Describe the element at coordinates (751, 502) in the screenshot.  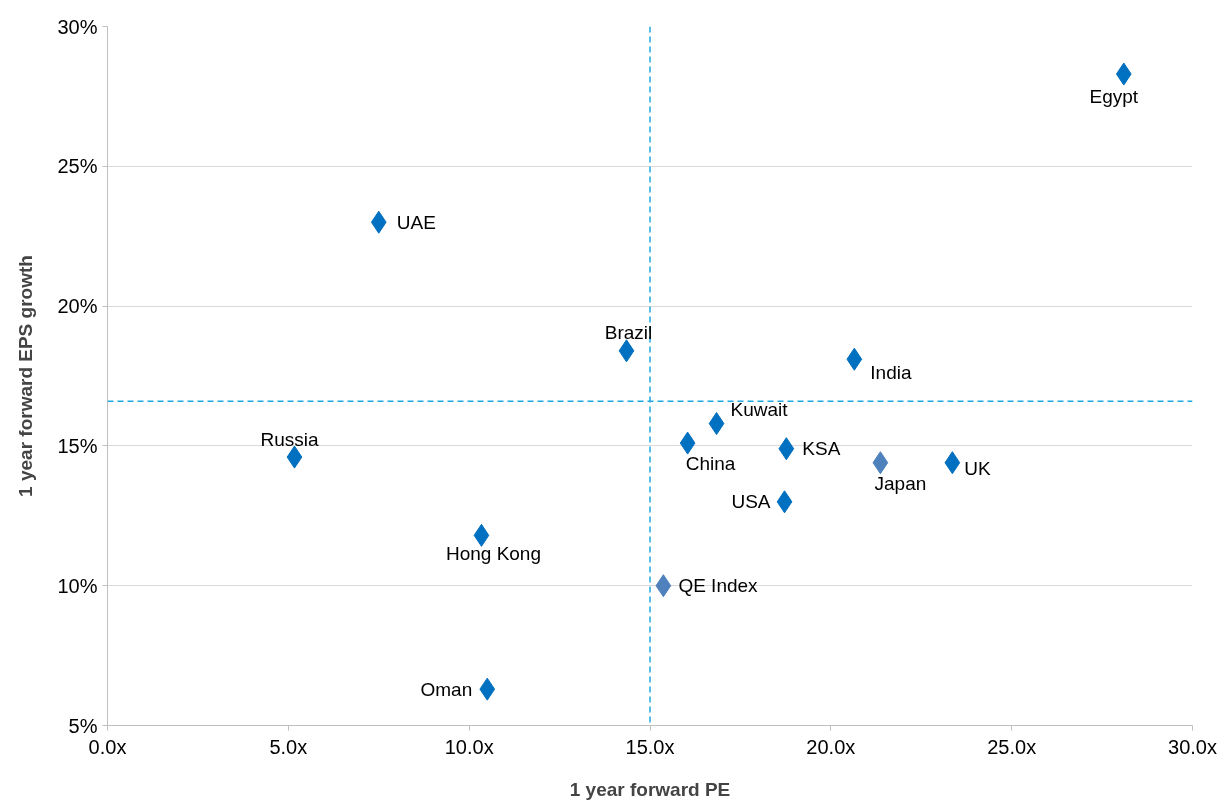
I see `annotation: USA` at that location.